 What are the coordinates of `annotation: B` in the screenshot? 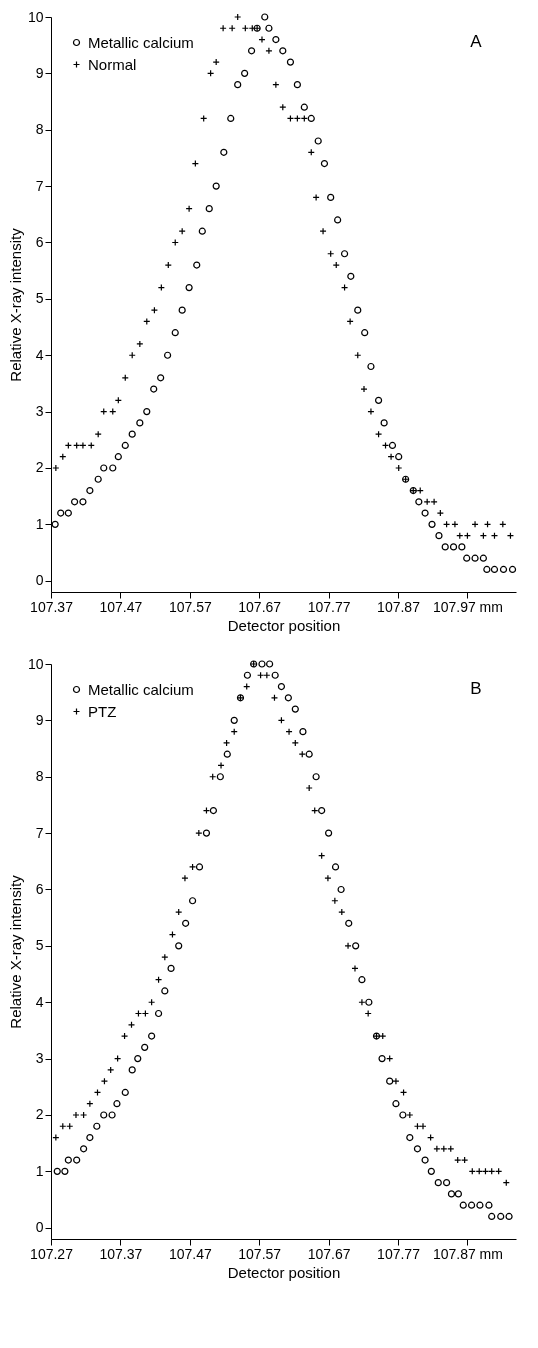 It's located at (476, 688).